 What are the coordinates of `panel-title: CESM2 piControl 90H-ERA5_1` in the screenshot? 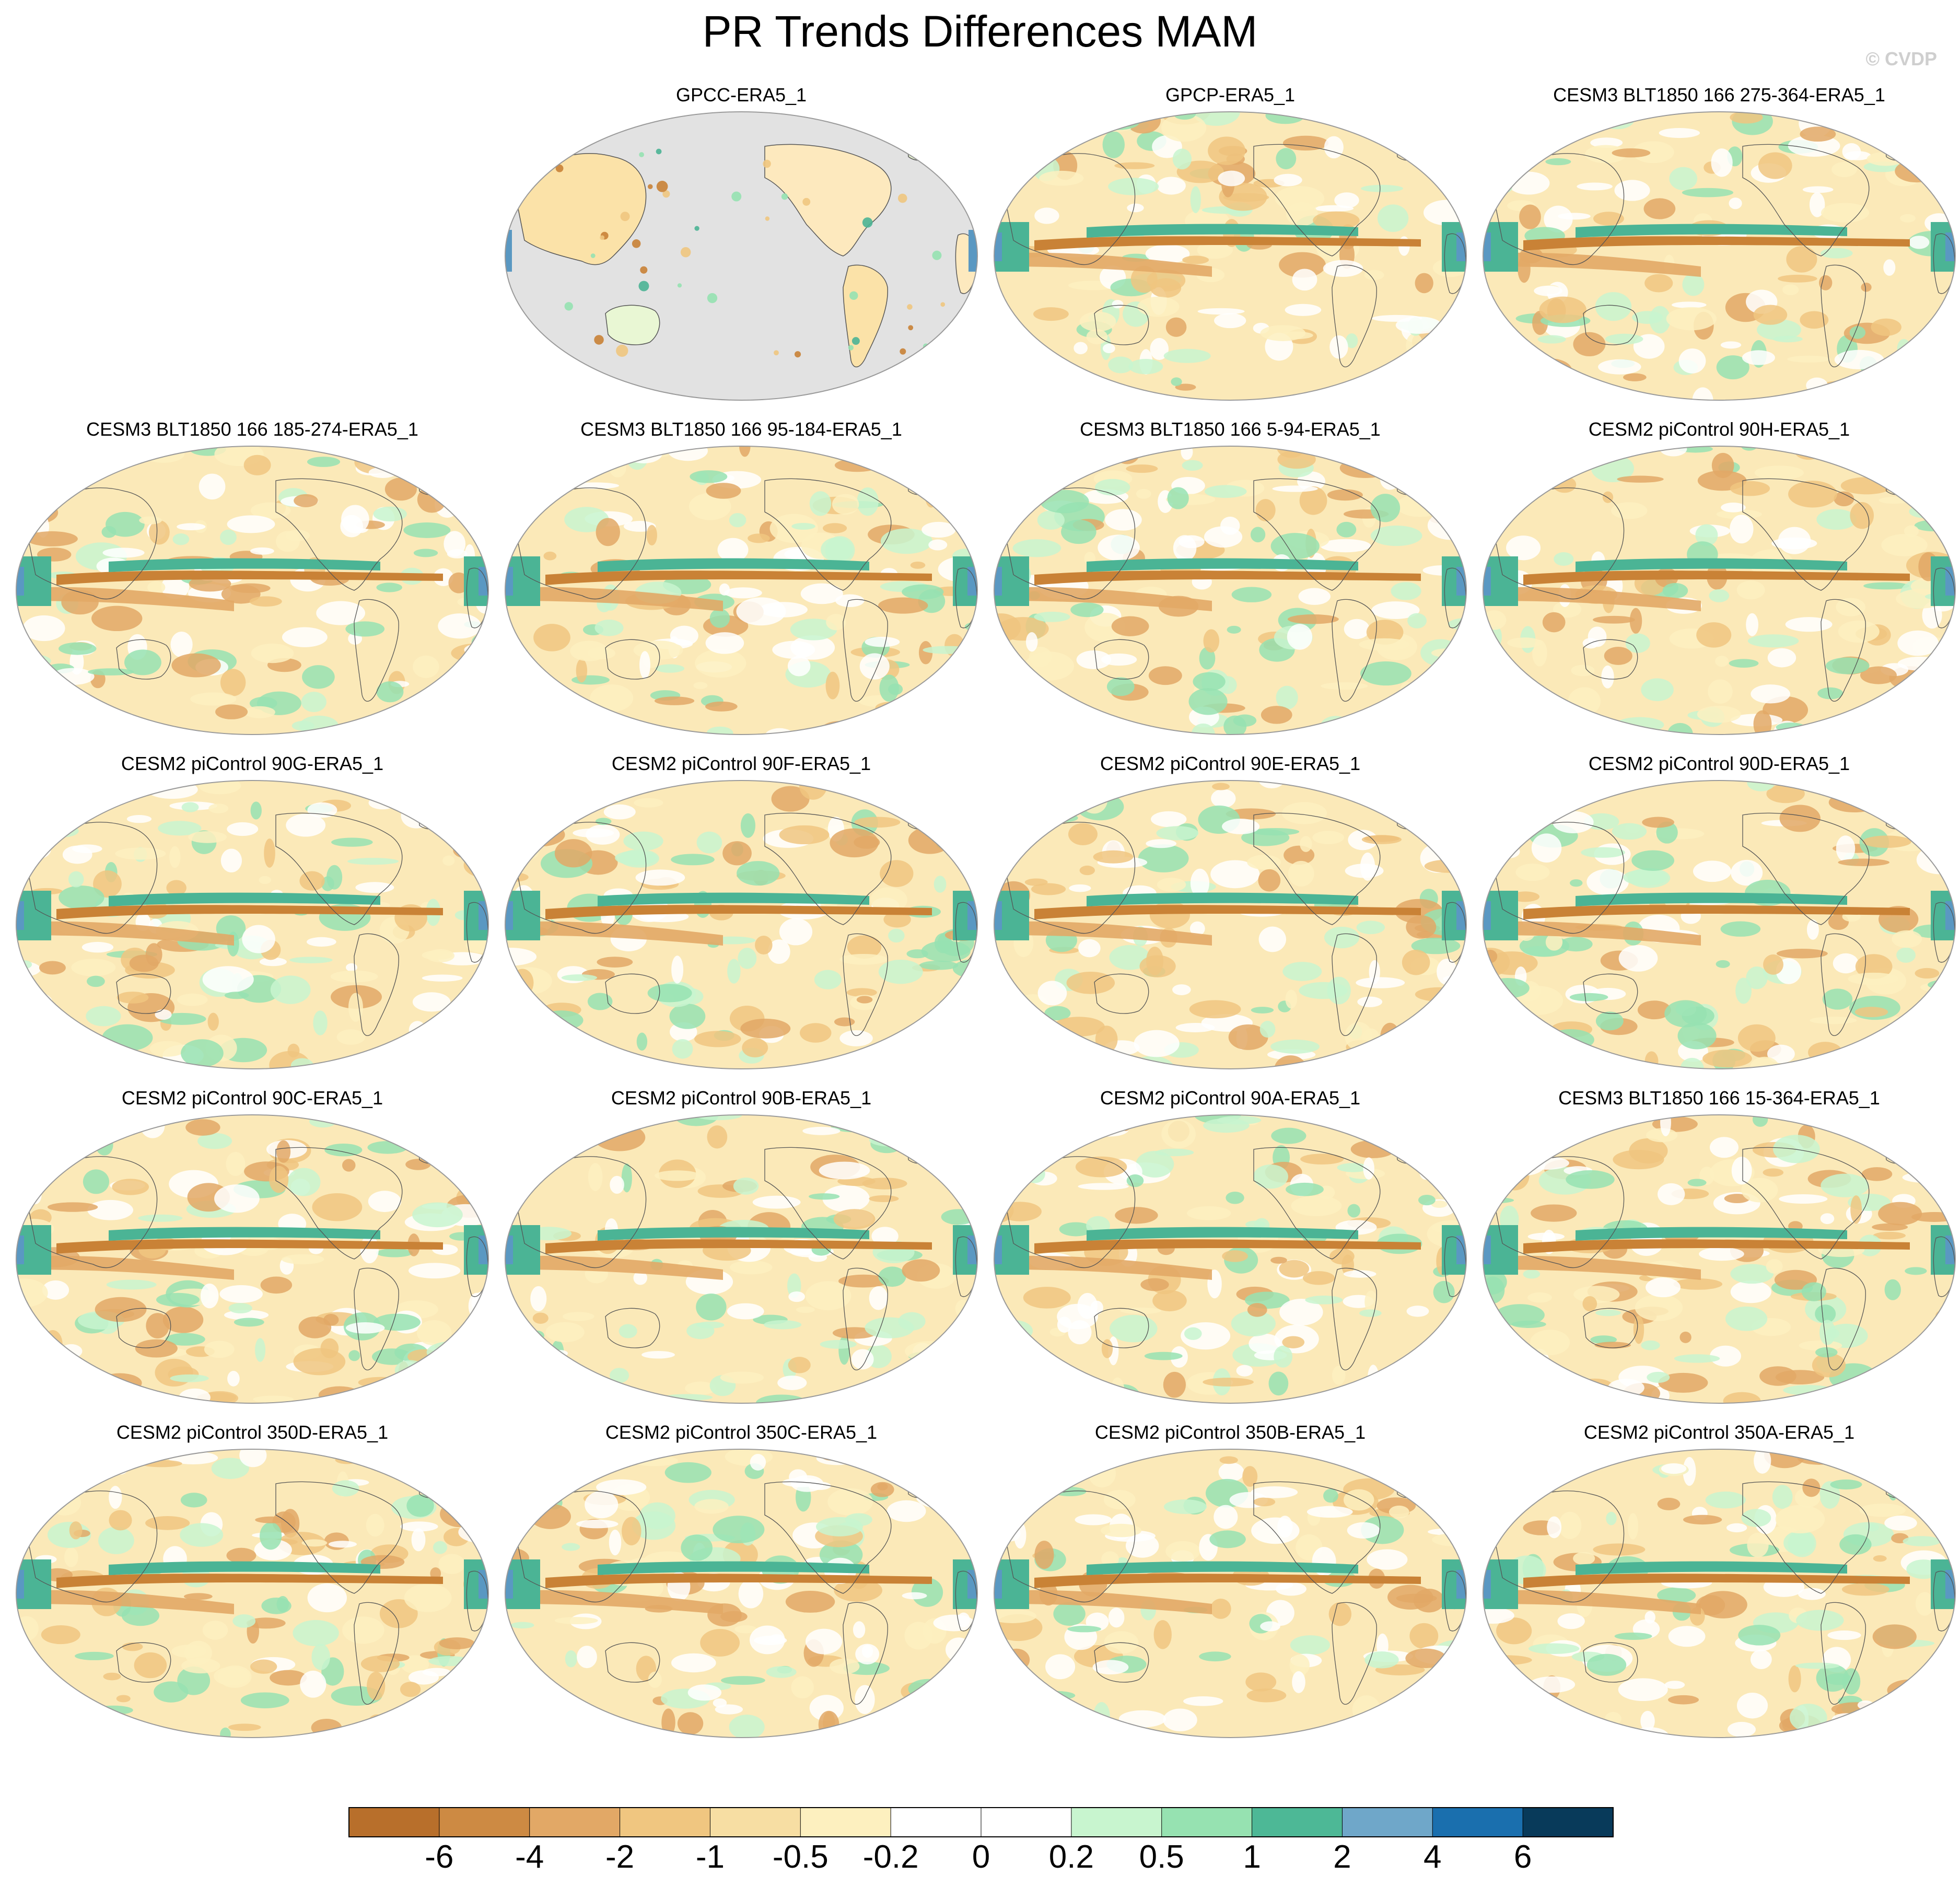 It's located at (1719, 429).